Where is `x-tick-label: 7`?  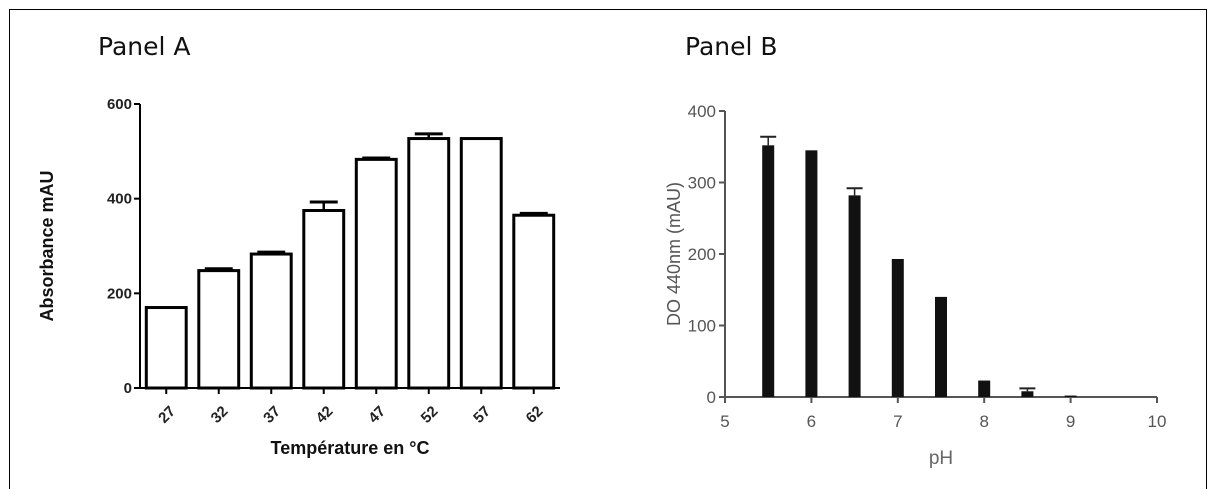
x-tick-label: 7 is located at coordinates (897, 421).